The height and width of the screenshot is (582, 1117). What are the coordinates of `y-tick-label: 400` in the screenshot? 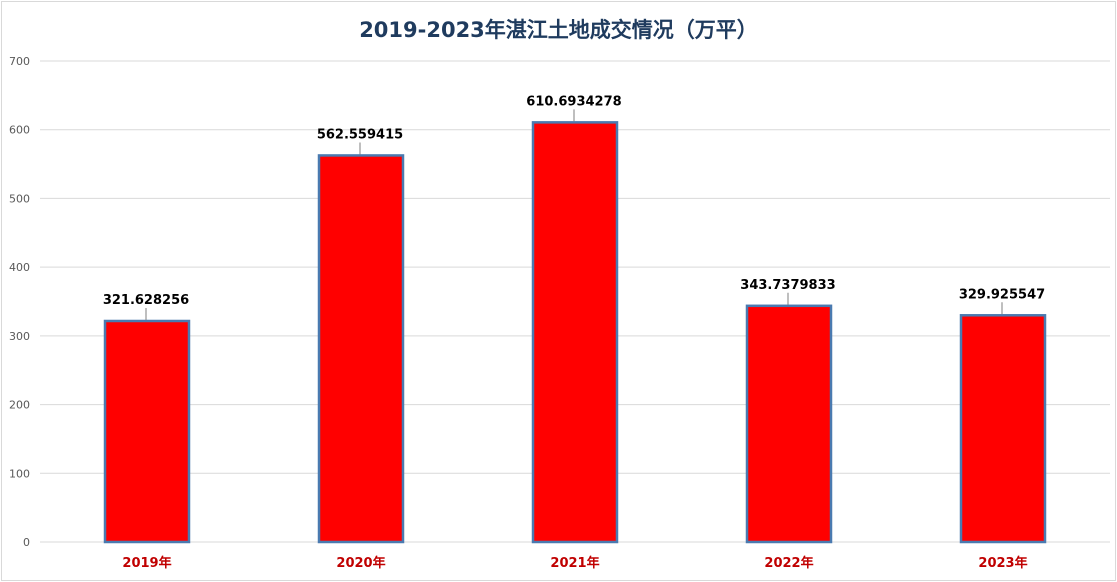 It's located at (19, 267).